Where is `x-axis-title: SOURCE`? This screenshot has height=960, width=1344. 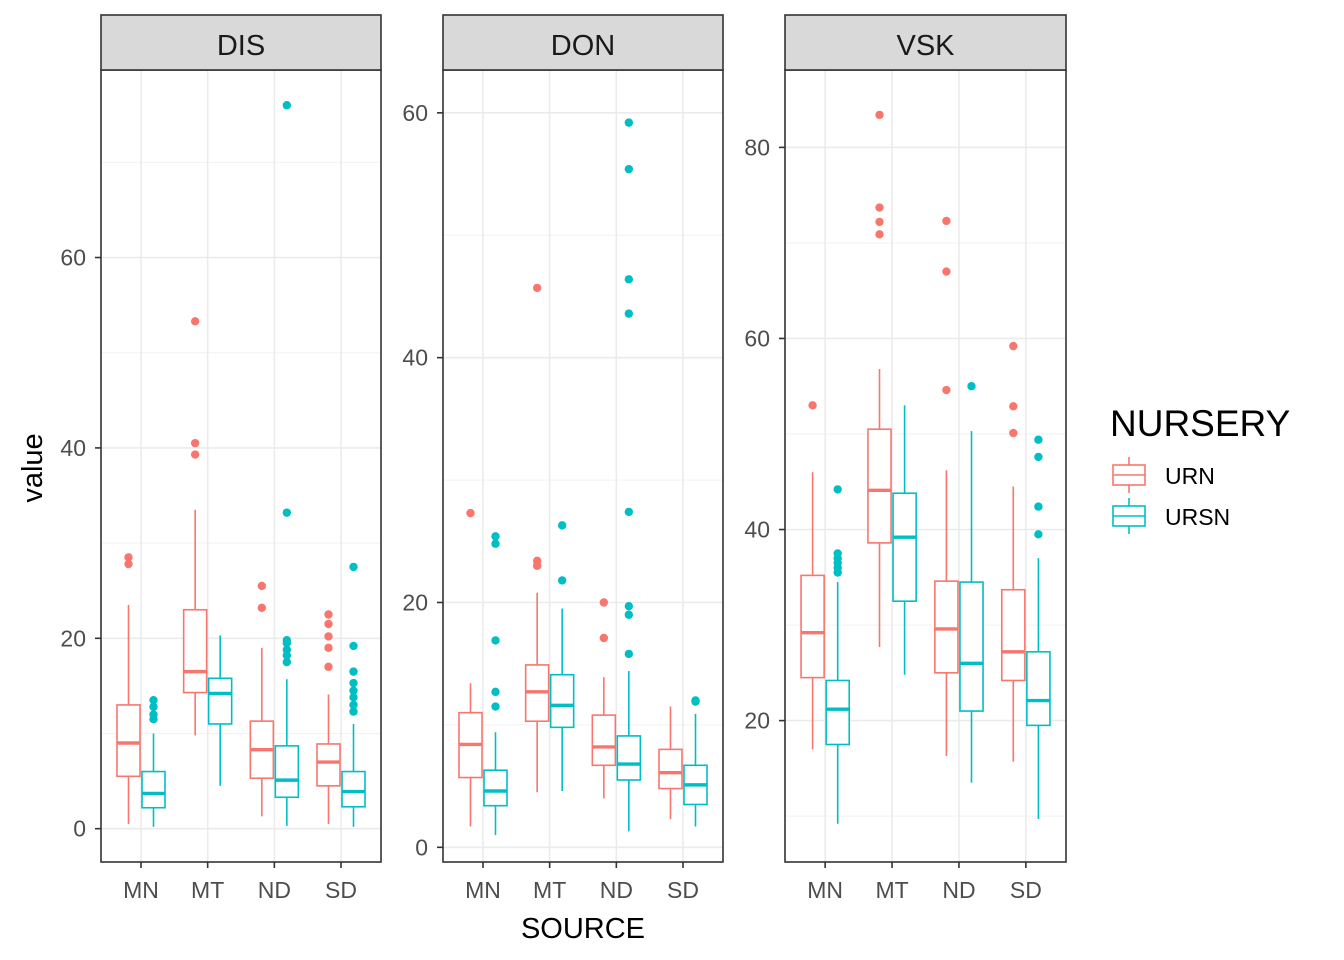
x-axis-title: SOURCE is located at coordinates (583, 929).